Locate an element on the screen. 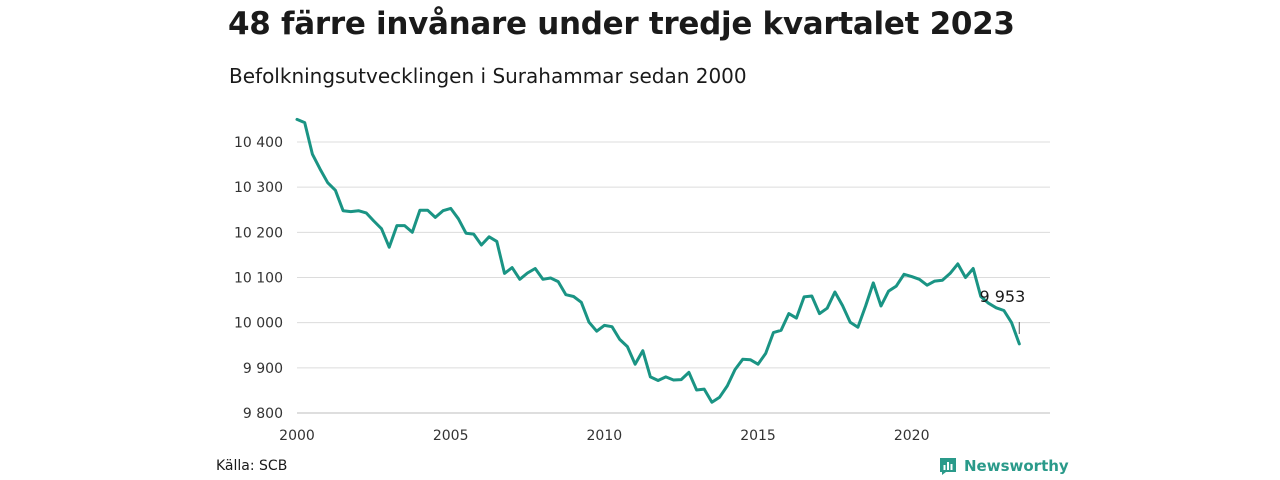 This screenshot has height=480, width=1280. y-tick-label: 10 300 is located at coordinates (258, 188).